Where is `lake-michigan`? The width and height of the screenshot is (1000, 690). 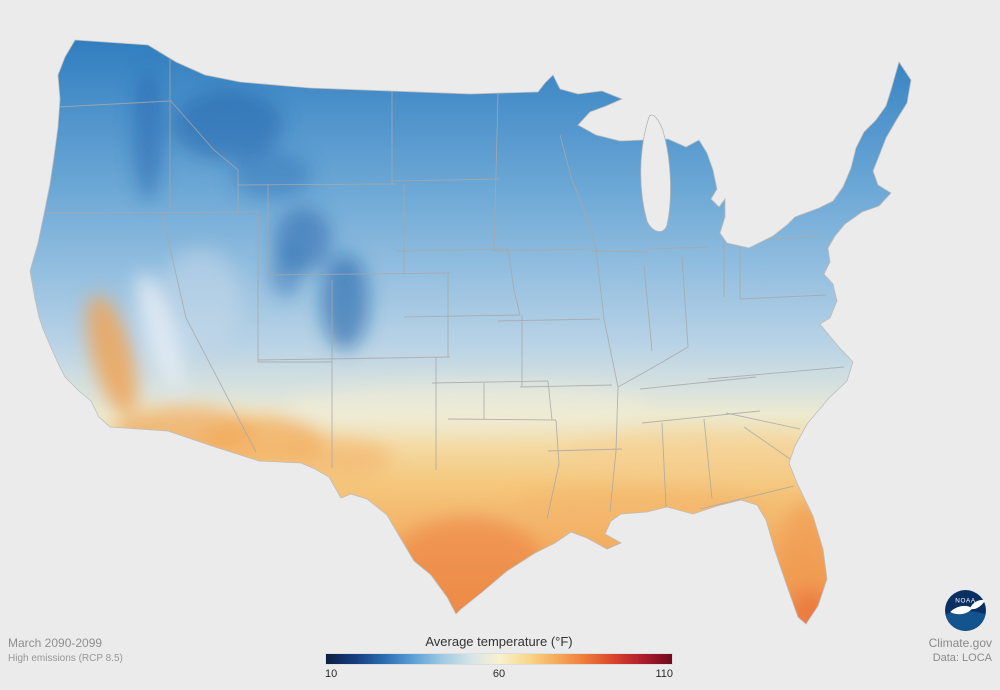 lake-michigan is located at coordinates (655, 173).